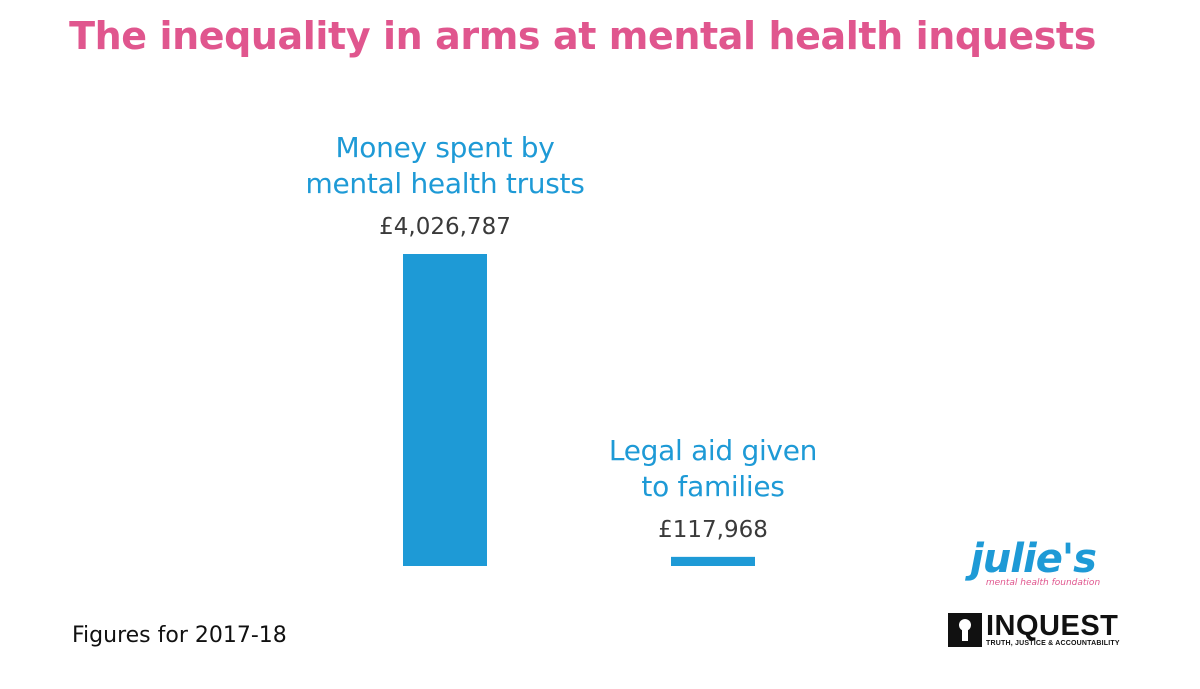  I want to click on category-label-0: Money spent by mental health trusts, so click(445, 166).